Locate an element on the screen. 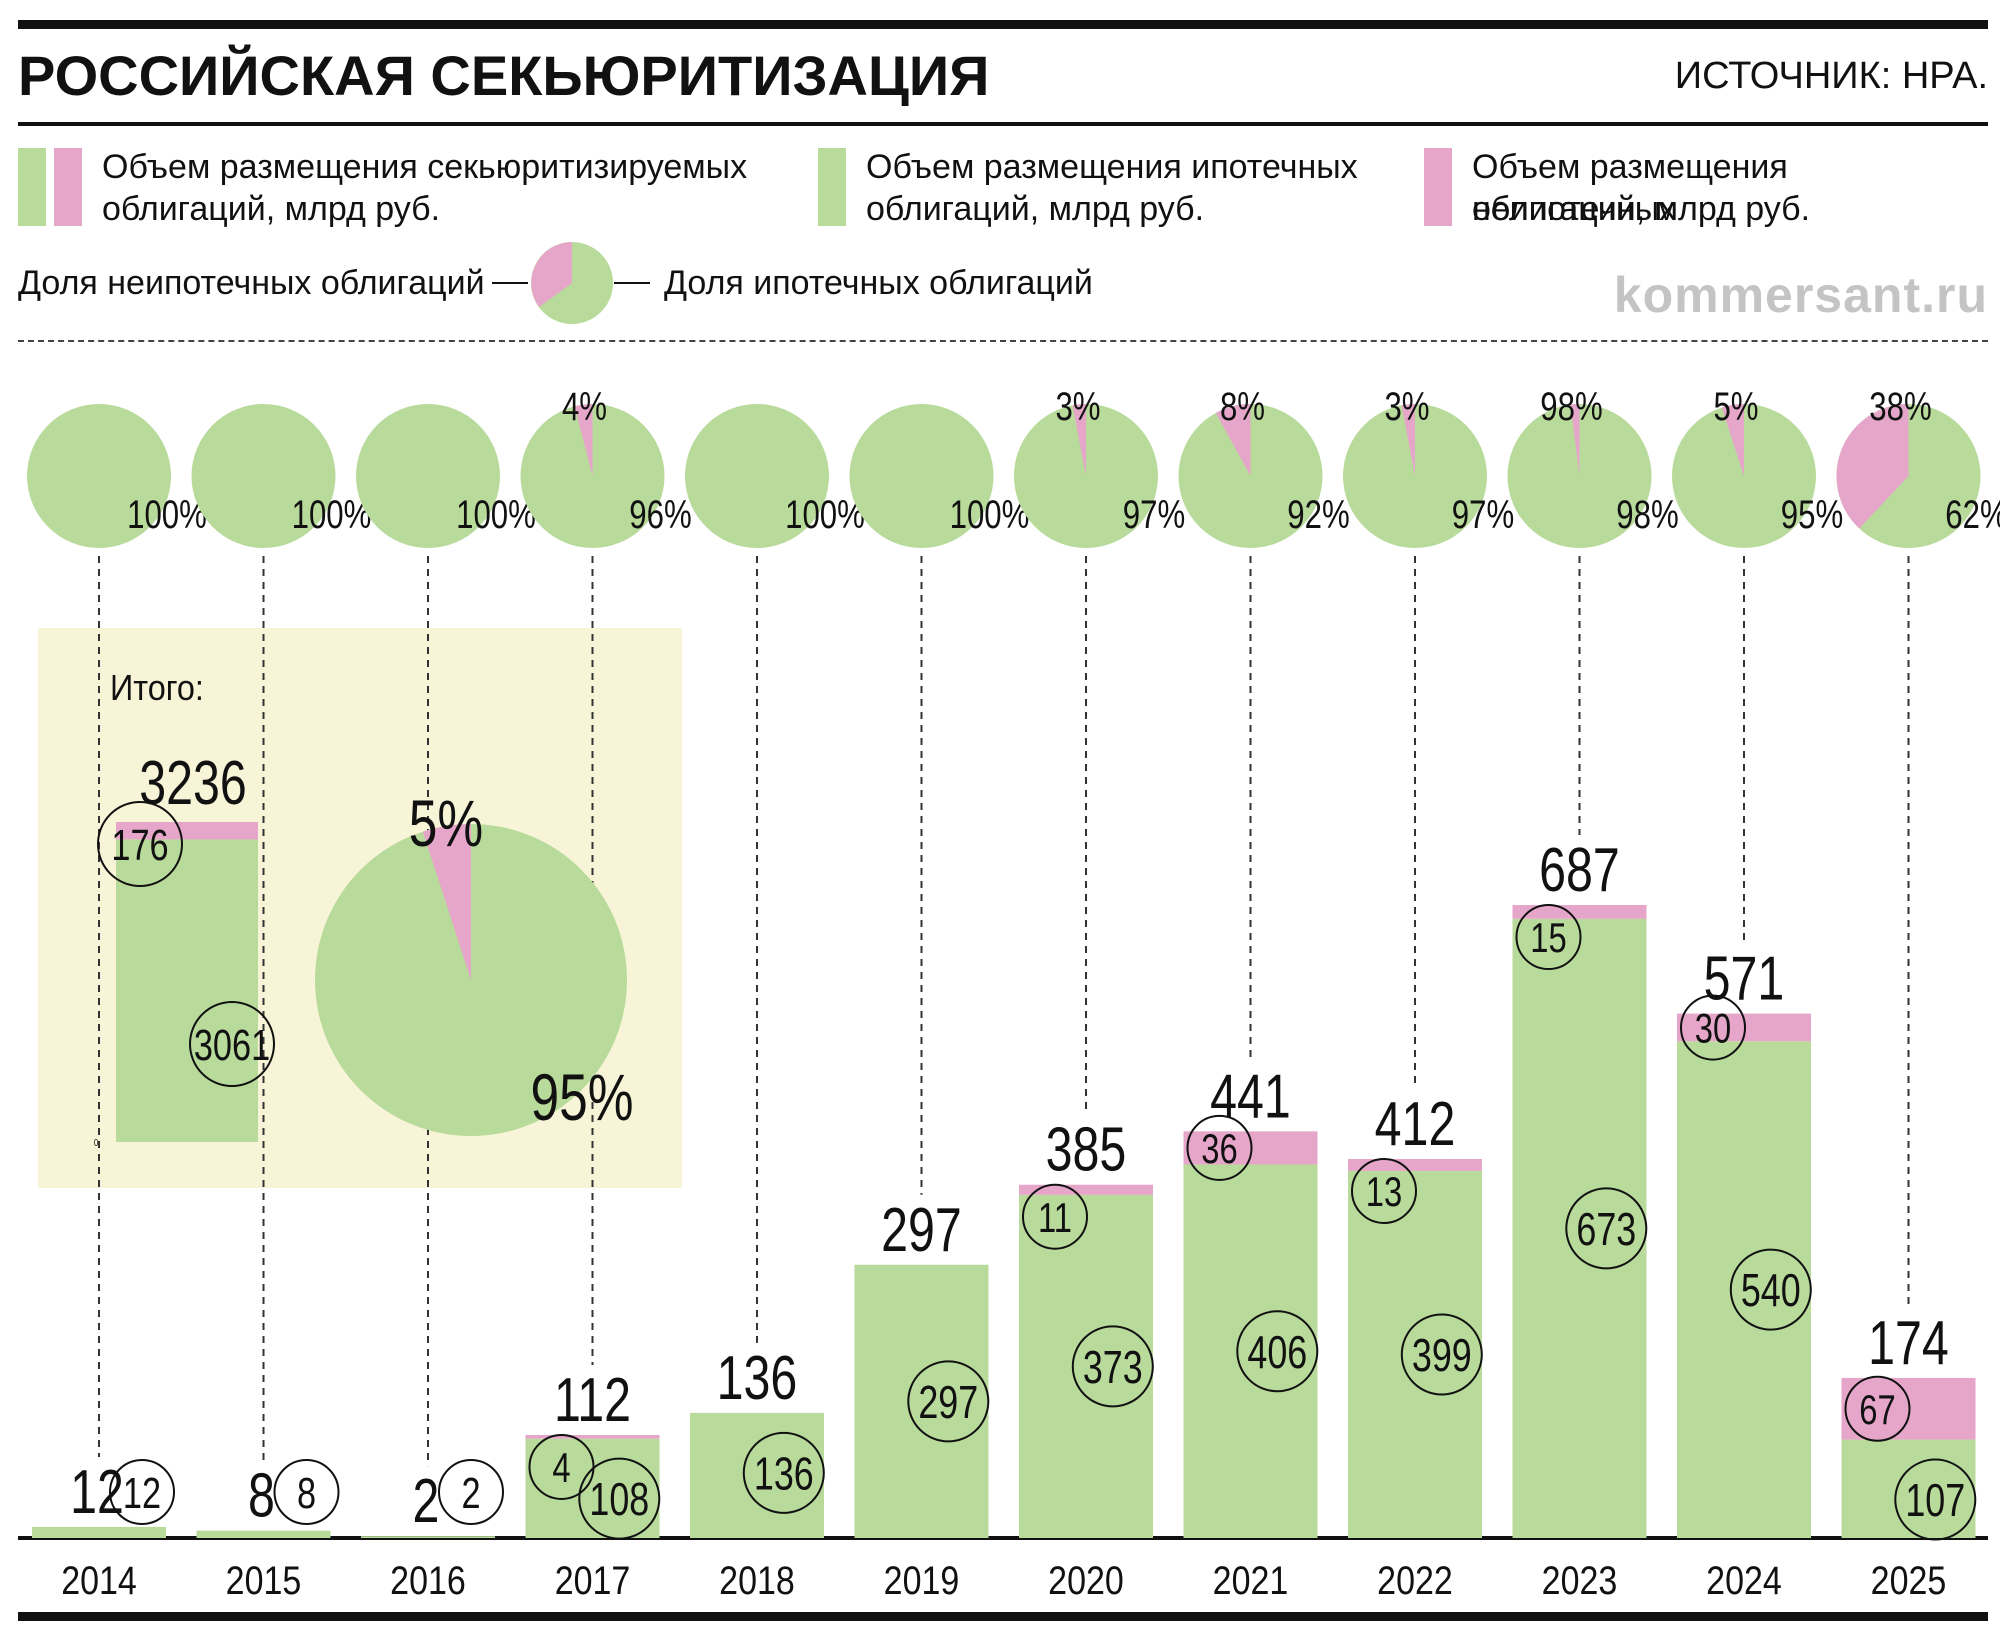  total-label-2022: 412 is located at coordinates (1415, 1123).